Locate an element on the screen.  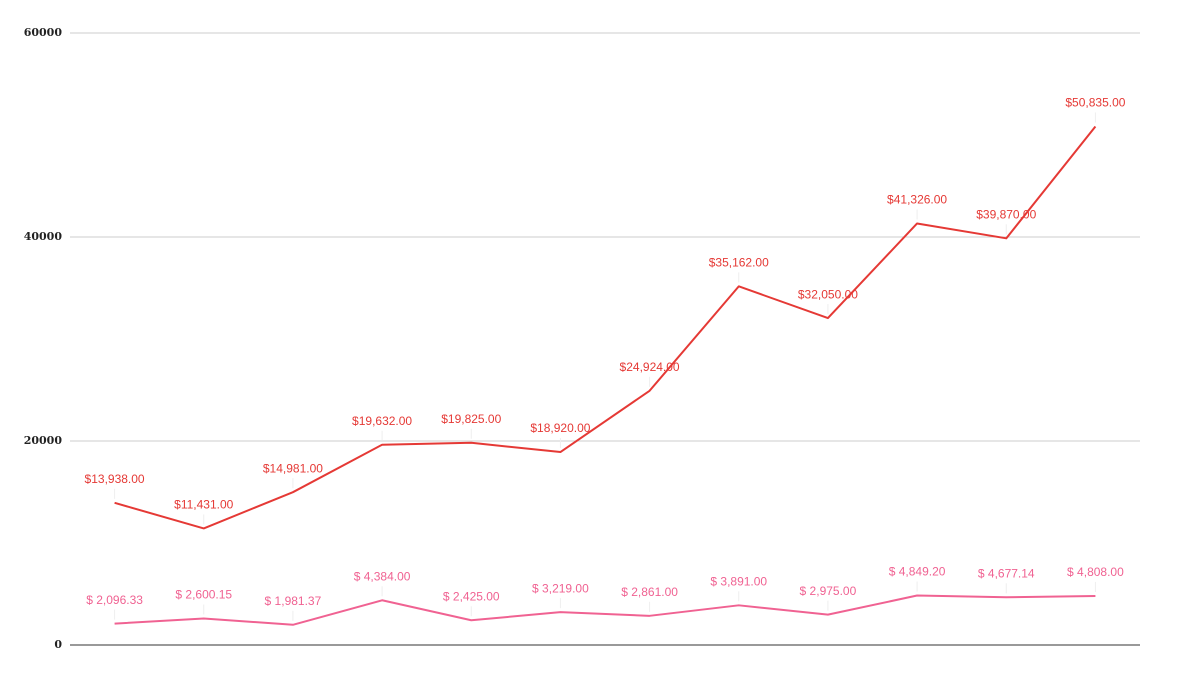
y-tick-label: 60000 is located at coordinates (43, 32).